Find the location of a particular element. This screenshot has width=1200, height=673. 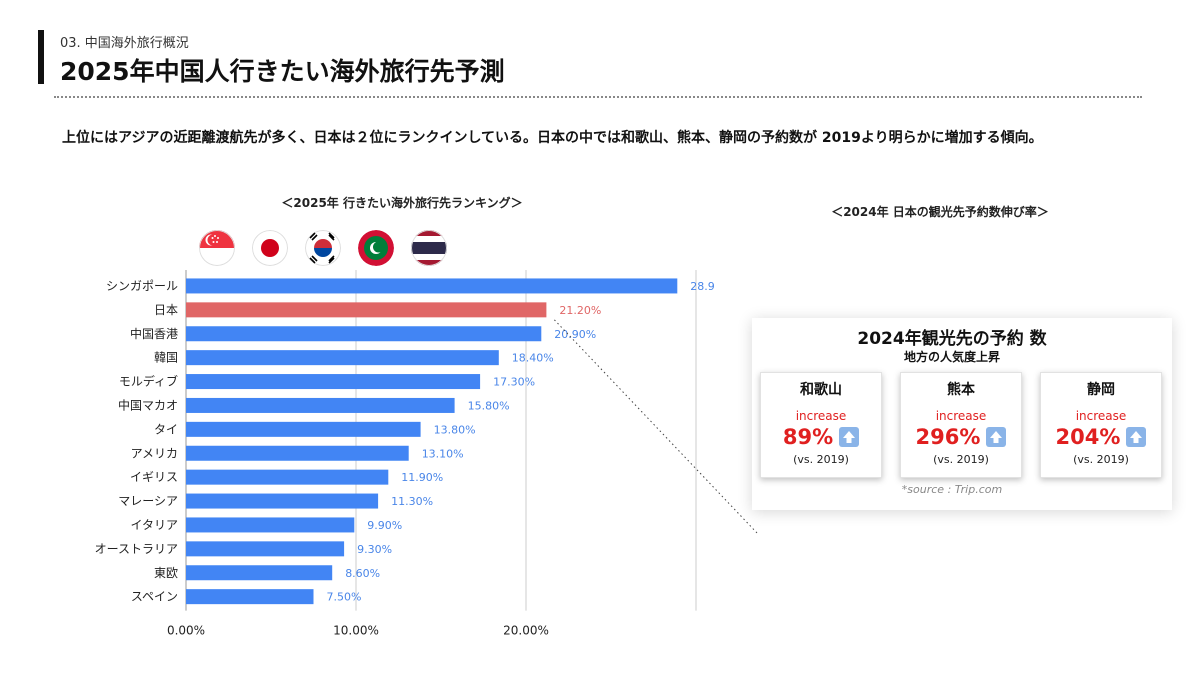

x-tick-label: 0.00% is located at coordinates (186, 631).